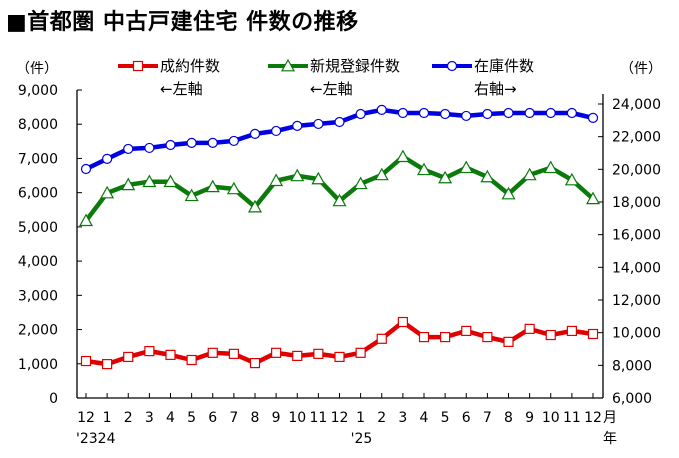 The image size is (679, 458). I want to click on x-axis-tick-label: 4, so click(170, 418).